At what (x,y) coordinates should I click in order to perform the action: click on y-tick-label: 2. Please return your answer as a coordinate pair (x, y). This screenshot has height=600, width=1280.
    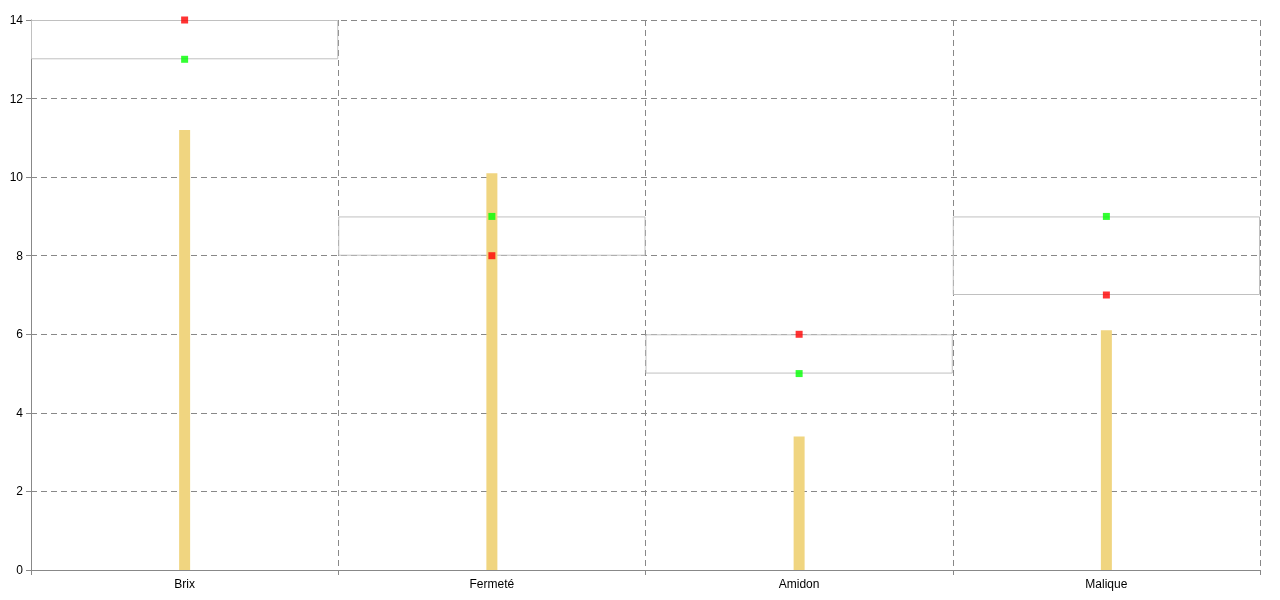
    Looking at the image, I should click on (20, 491).